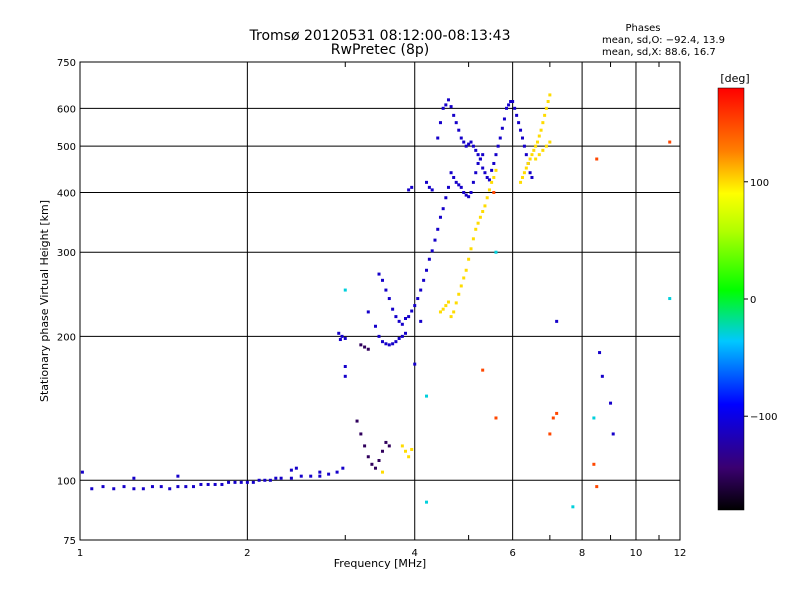  I want to click on x-tick-label: 1, so click(80, 553).